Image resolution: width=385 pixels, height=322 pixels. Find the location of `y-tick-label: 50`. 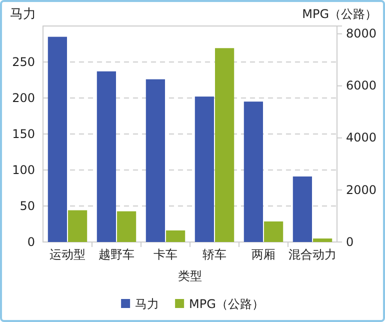

y-tick-label: 50 is located at coordinates (27, 205).